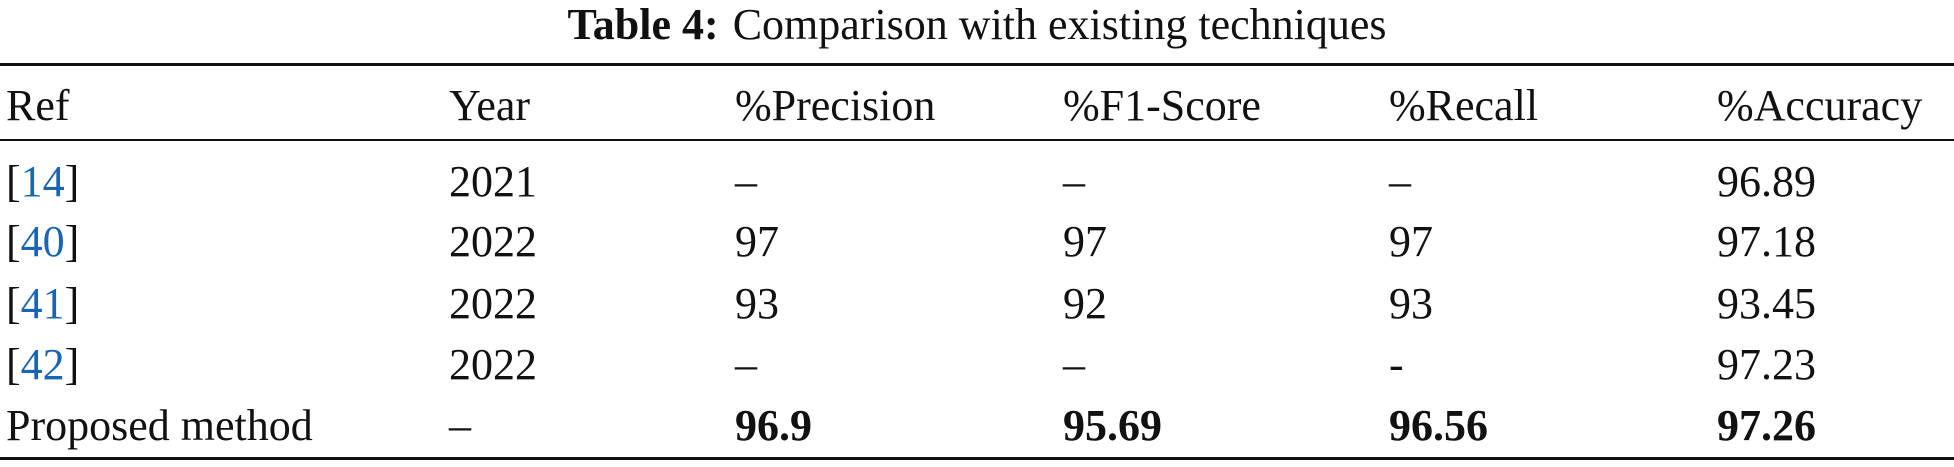  I want to click on table-cell: 2021, so click(493, 181).